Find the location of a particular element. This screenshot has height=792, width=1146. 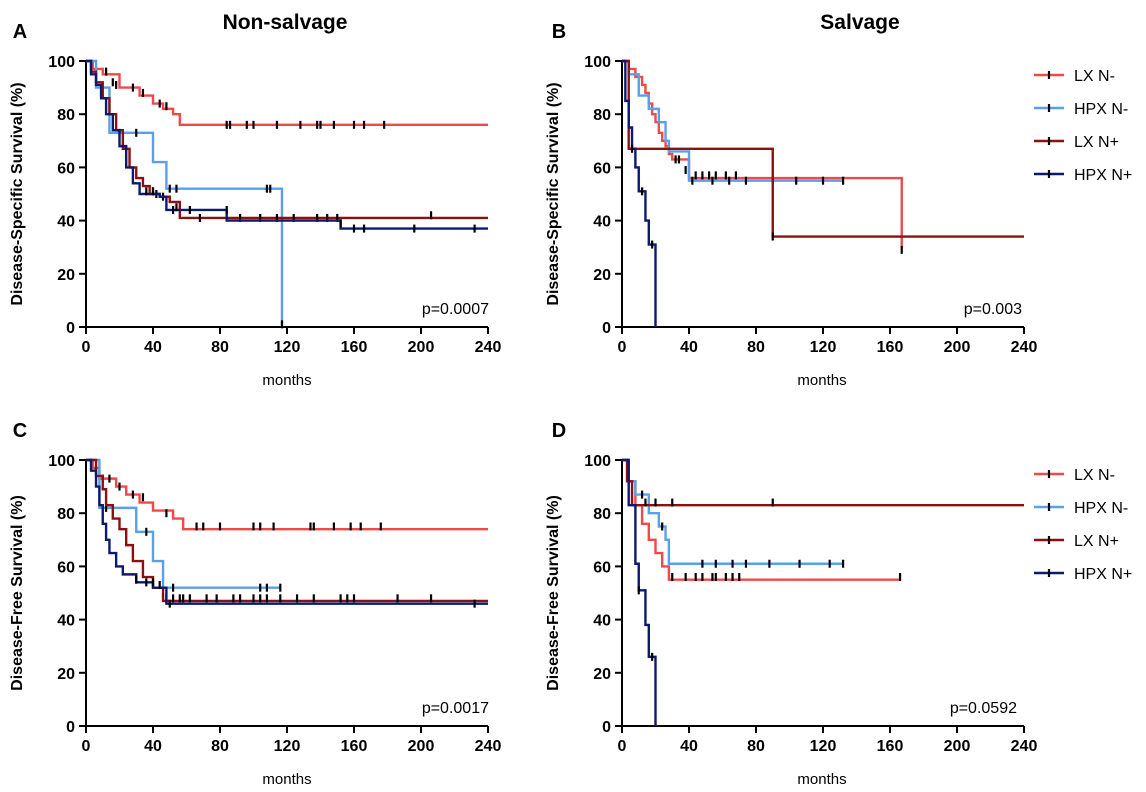

panel-label: C is located at coordinates (20, 431).